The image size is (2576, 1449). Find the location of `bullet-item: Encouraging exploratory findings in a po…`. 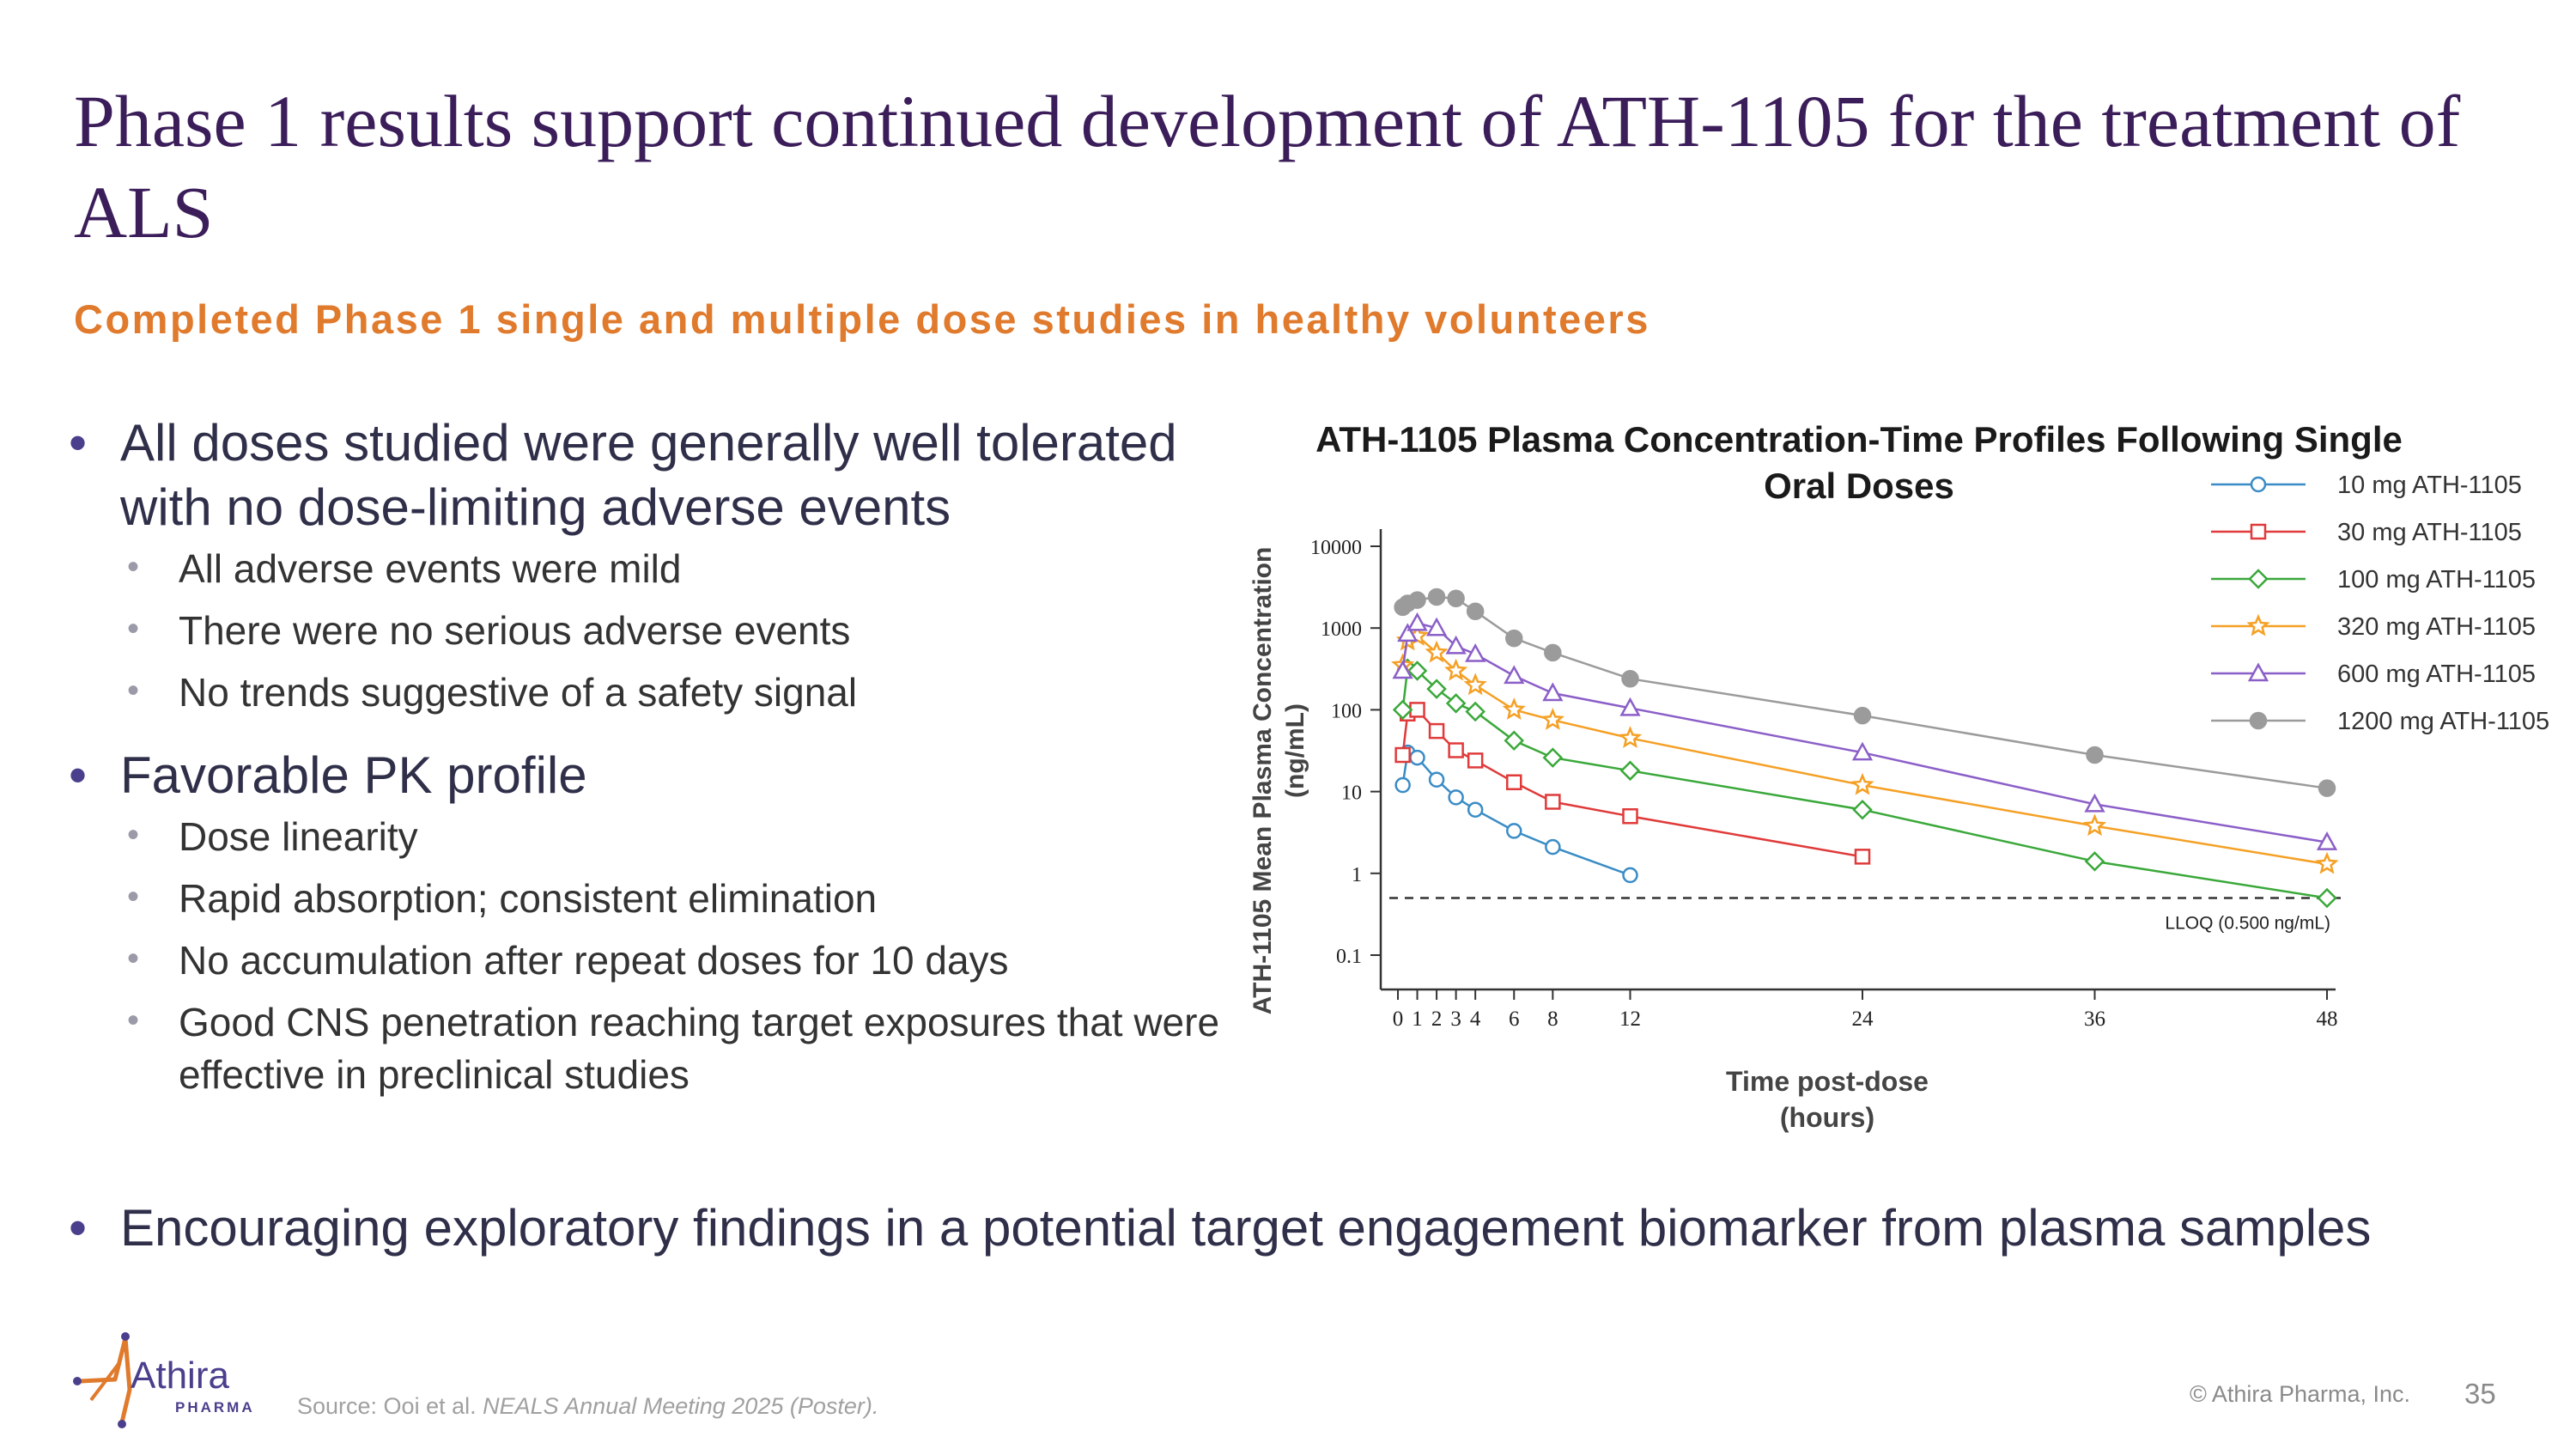

bullet-item: Encouraging exploratory findings in a po… is located at coordinates (1305, 1228).